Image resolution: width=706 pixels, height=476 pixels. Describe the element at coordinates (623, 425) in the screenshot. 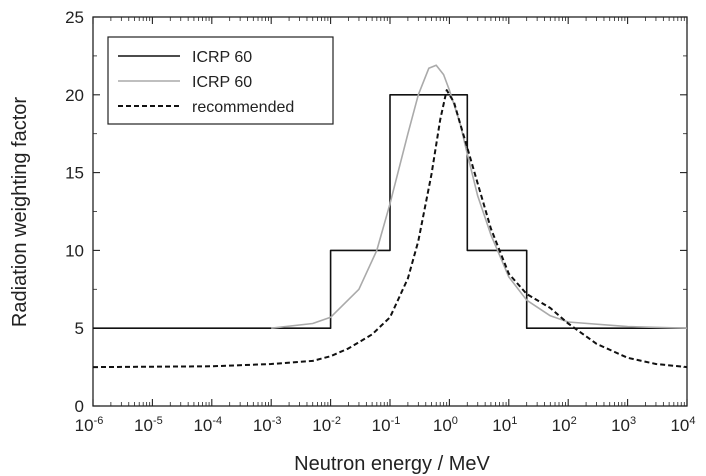

I see `x-tick-label: 10³` at that location.